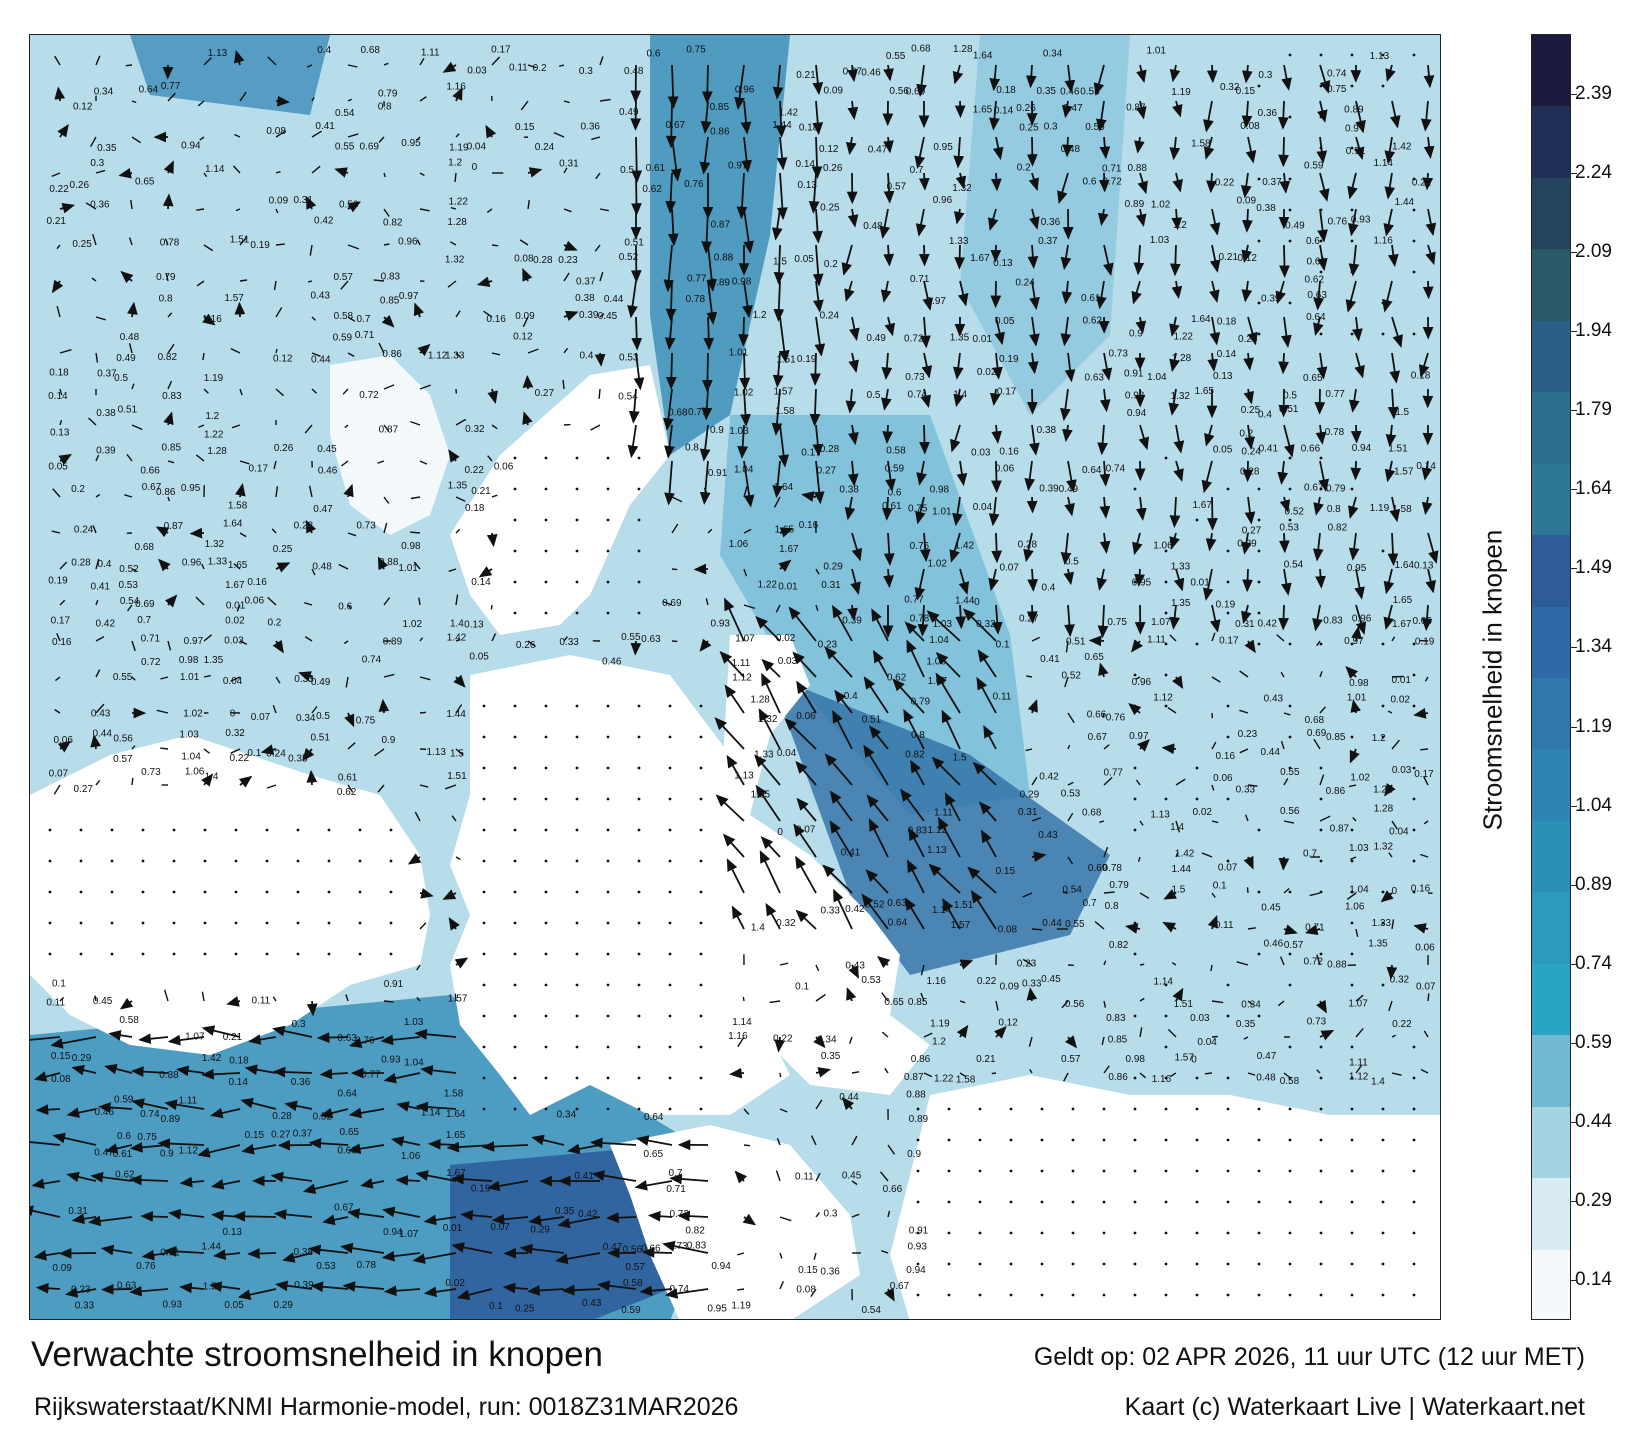 This screenshot has height=1450, width=1650. Describe the element at coordinates (1165, 1197) in the screenshot. I see `land-southeast-coast` at that location.